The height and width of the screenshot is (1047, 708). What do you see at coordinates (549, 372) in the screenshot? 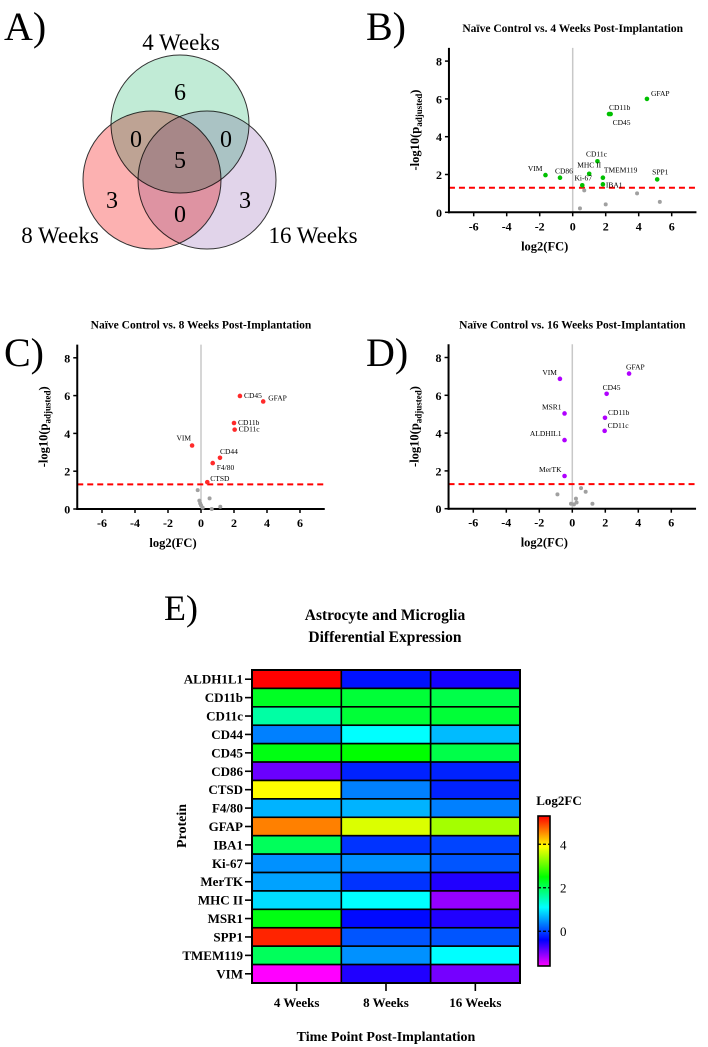
I see `point-label: VIM` at bounding box center [549, 372].